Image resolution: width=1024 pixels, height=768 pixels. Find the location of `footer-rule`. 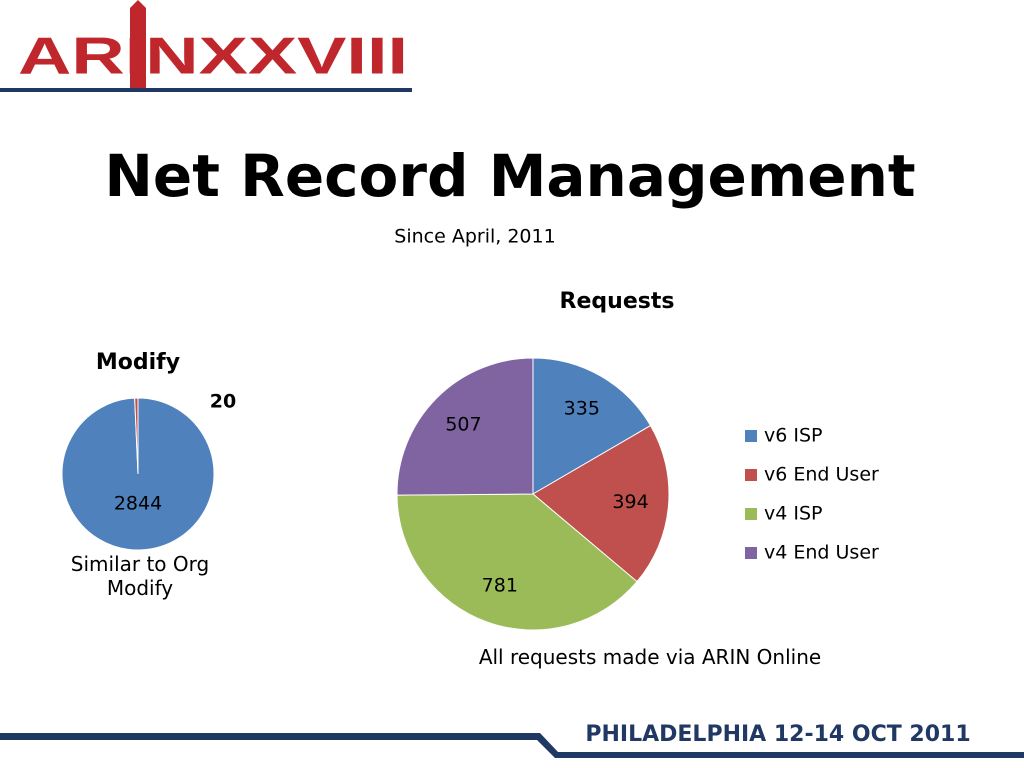

footer-rule is located at coordinates (512, 745).